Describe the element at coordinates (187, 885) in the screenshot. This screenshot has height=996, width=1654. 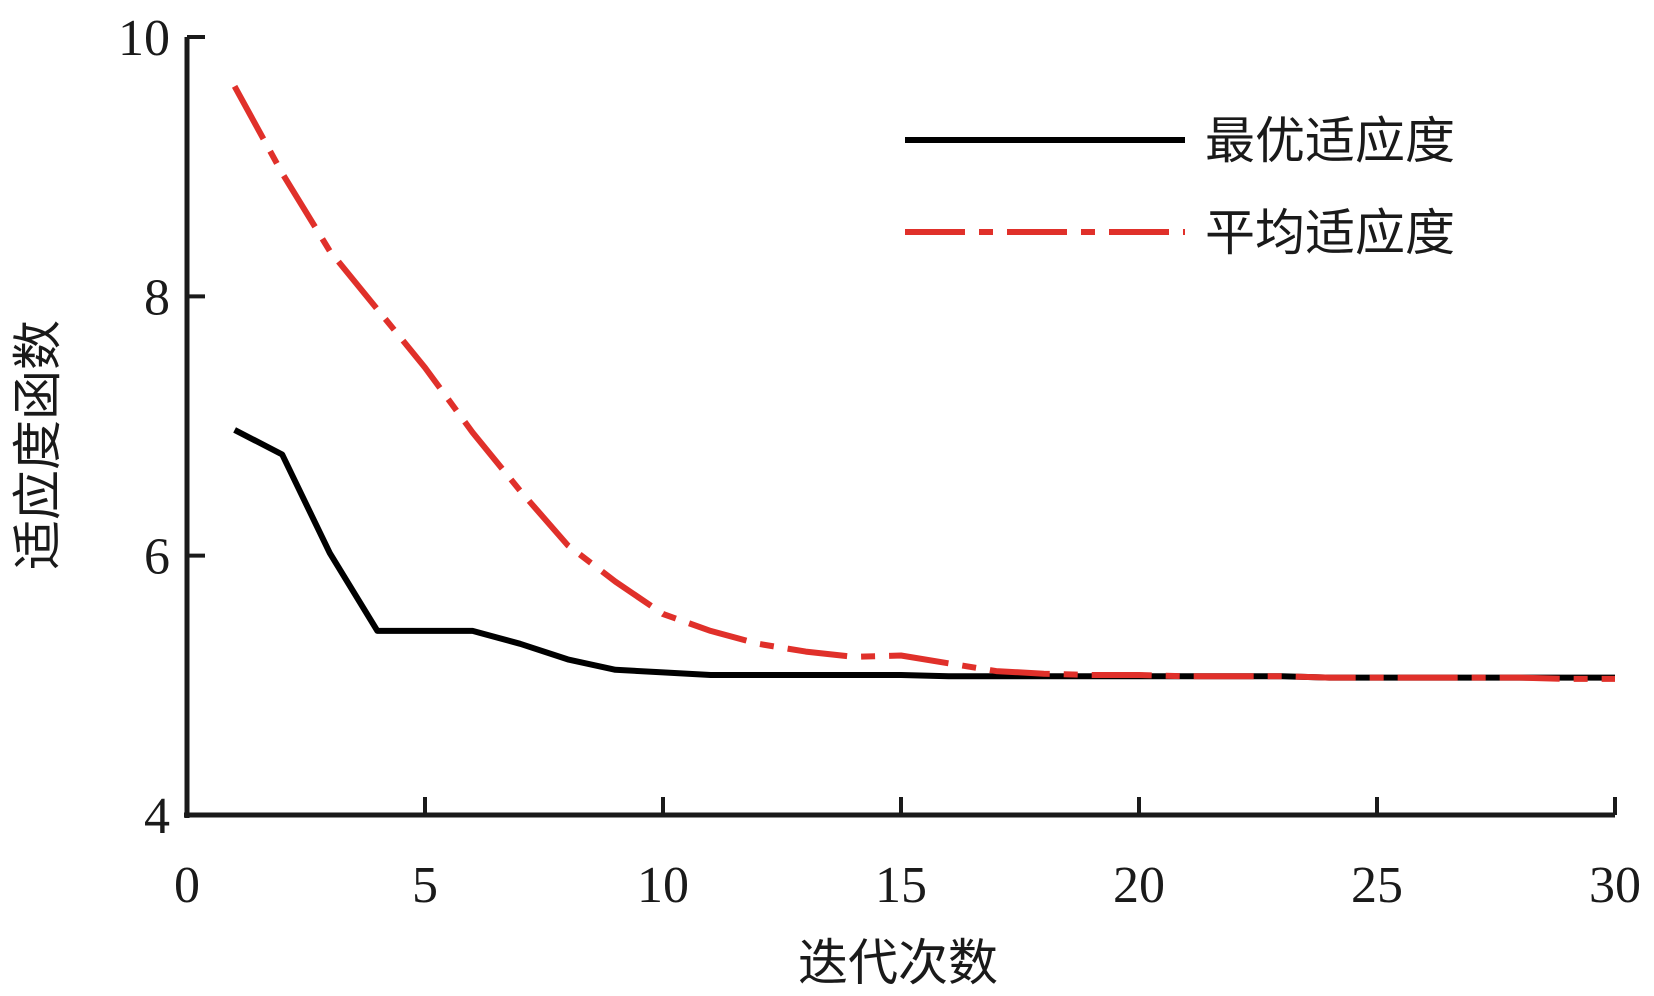
I see `x-tick-label: 0` at that location.